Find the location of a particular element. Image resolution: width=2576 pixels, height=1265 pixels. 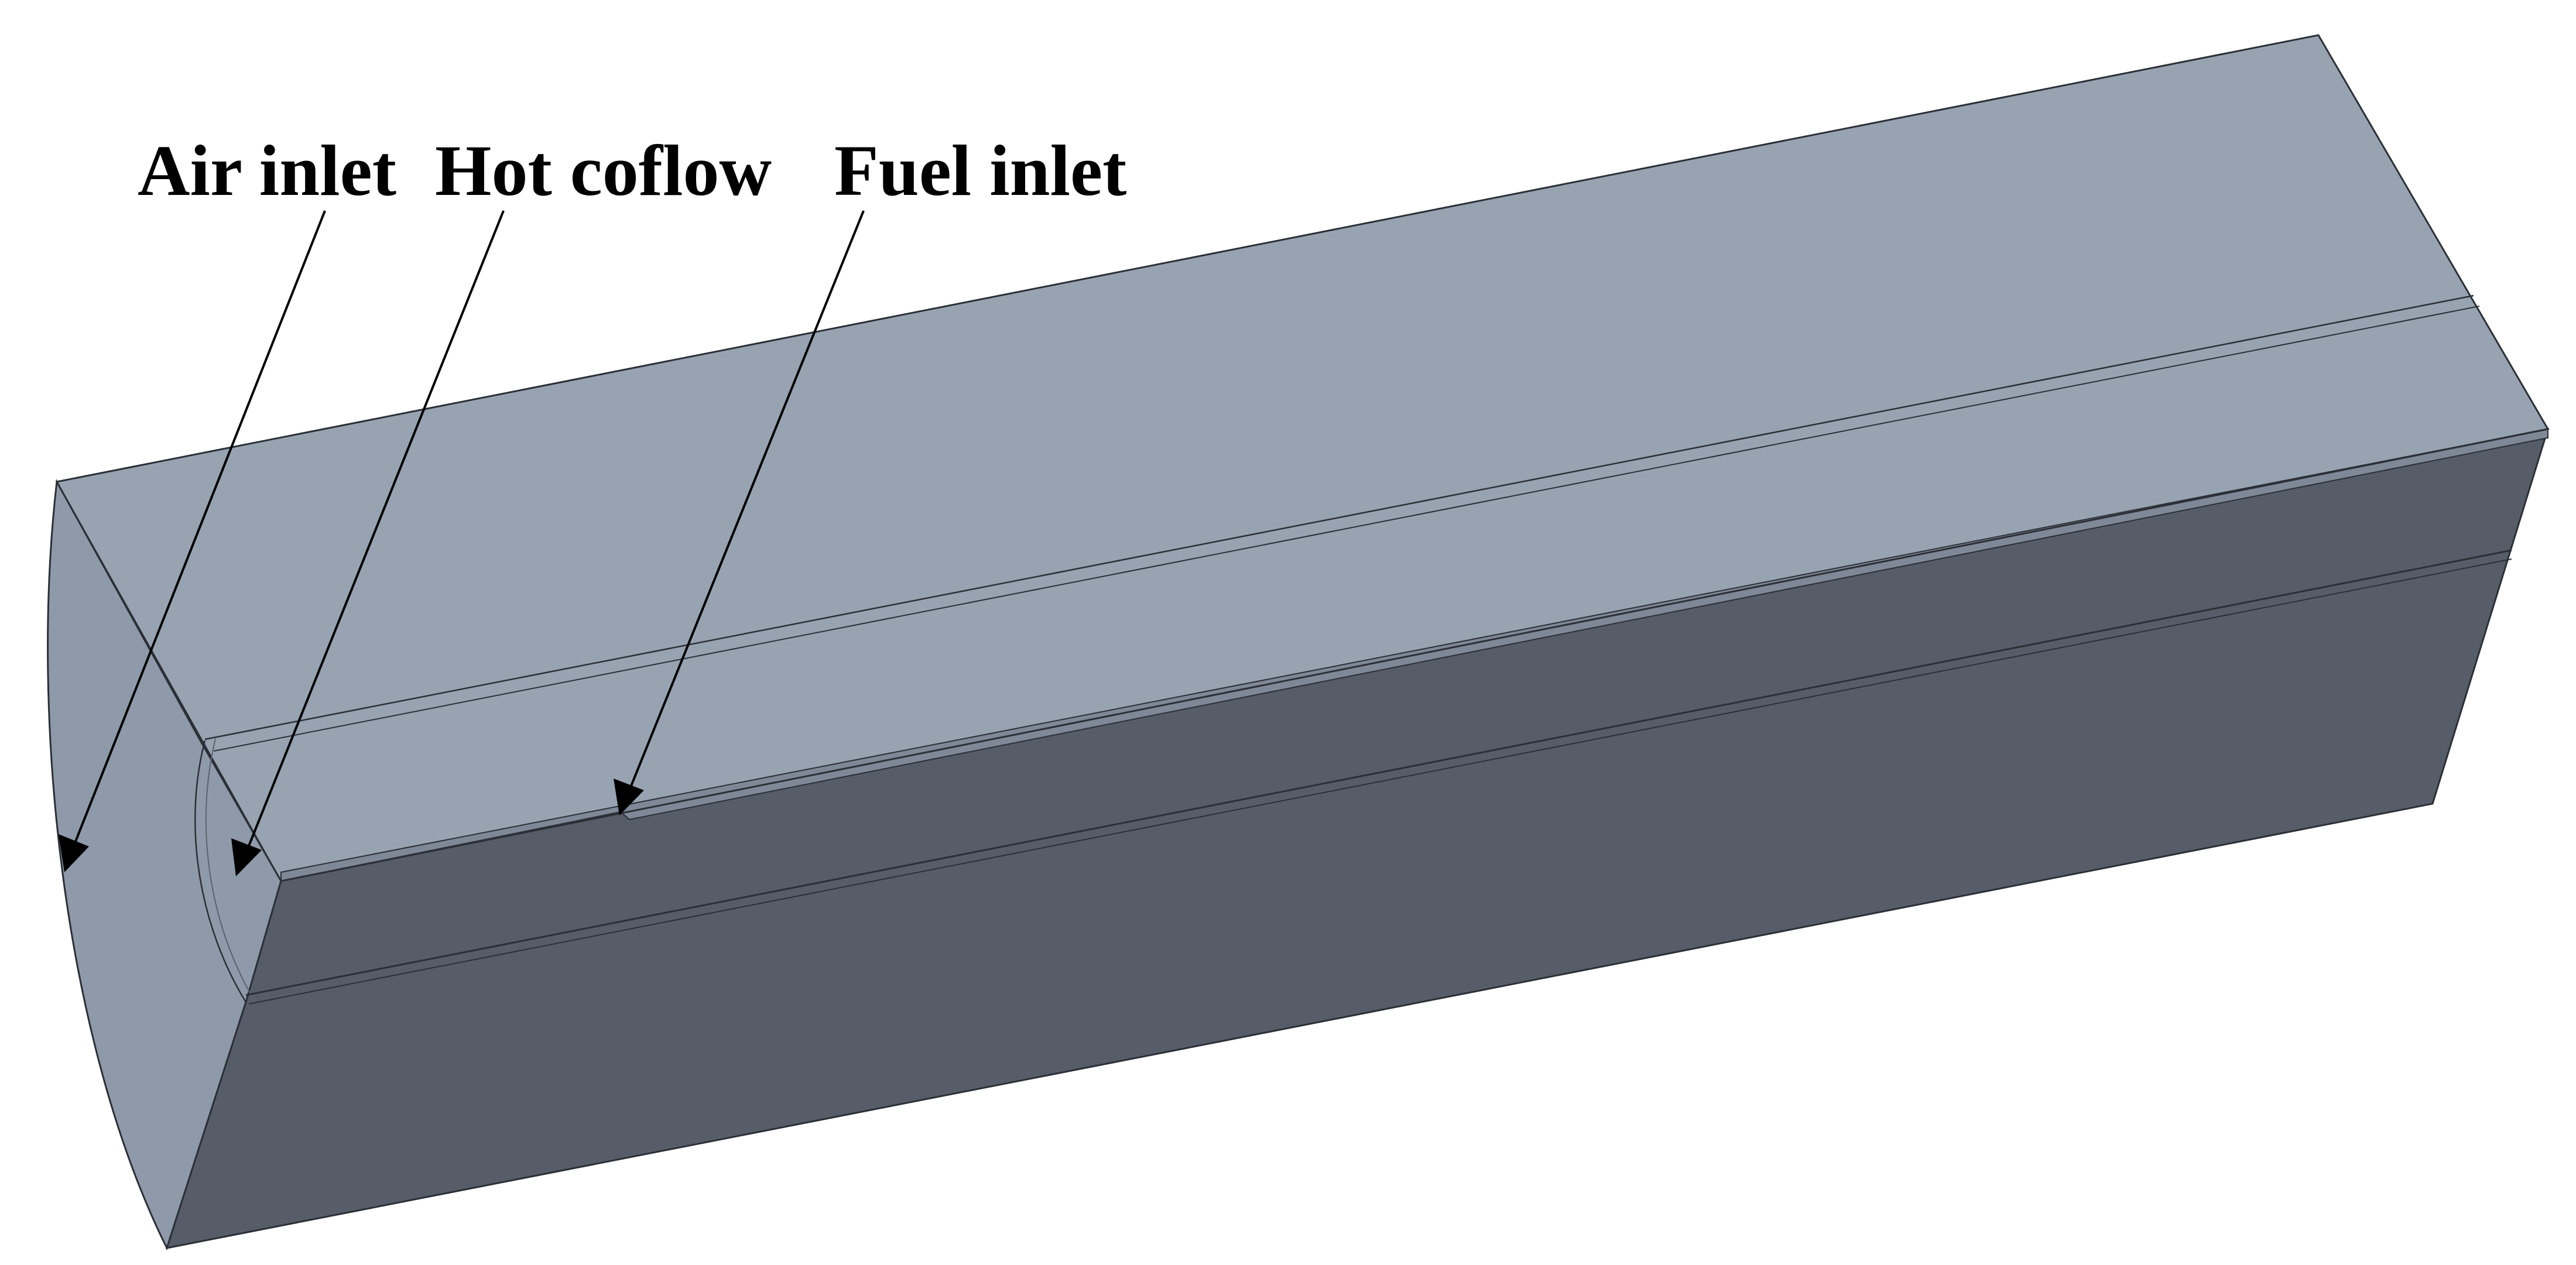

fuel-inlet-label: Fuel inlet is located at coordinates (980, 171).